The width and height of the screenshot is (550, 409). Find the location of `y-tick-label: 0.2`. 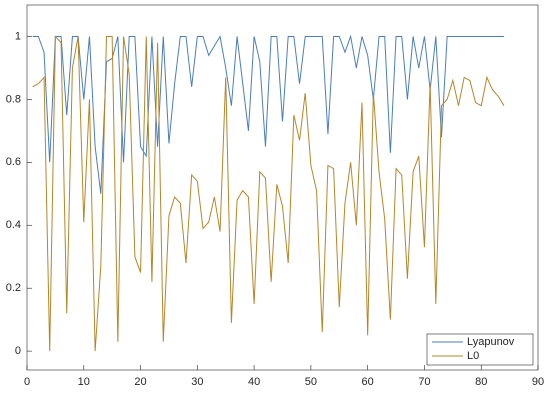

y-tick-label: 0.2 is located at coordinates (13, 288).